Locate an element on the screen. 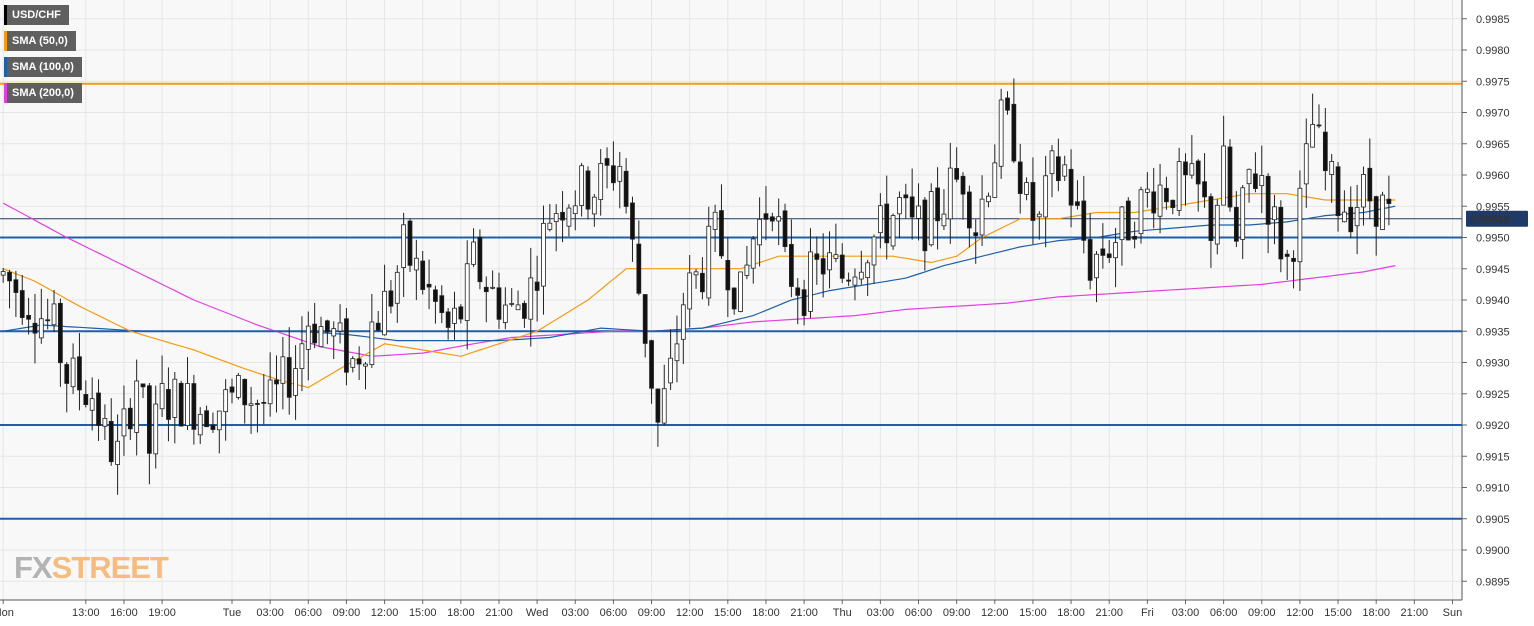 This screenshot has height=626, width=1534. legend-item-usdchf: USD/CHF is located at coordinates (36, 15).